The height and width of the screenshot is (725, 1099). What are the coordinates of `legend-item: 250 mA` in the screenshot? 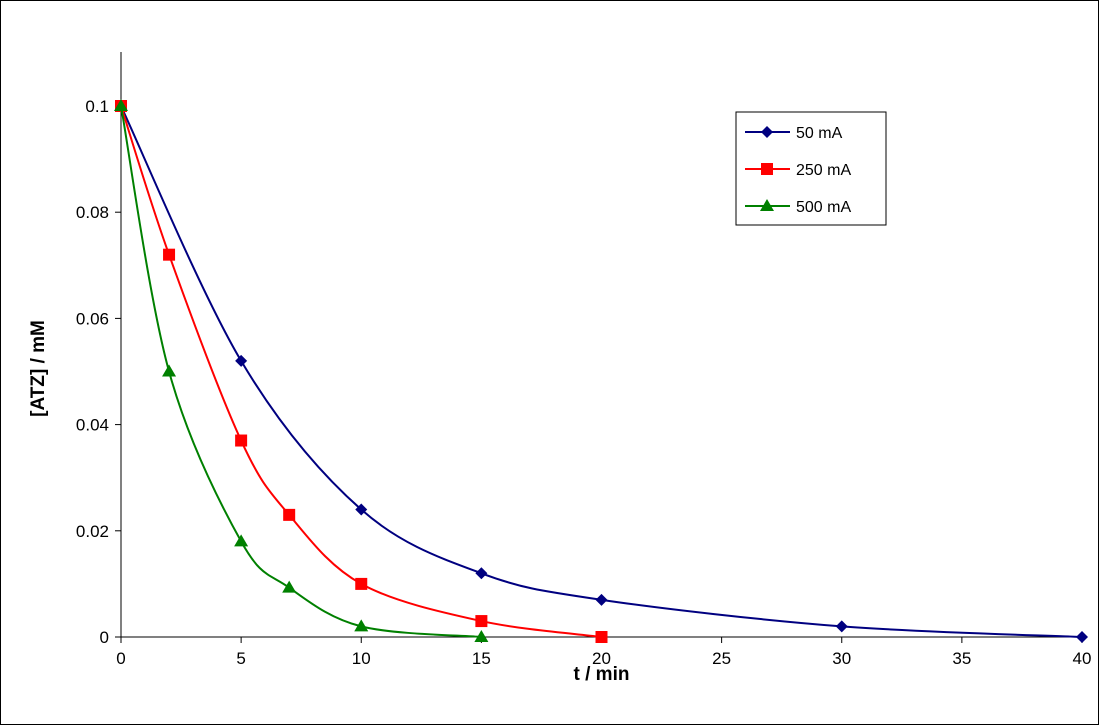 It's located at (798, 170).